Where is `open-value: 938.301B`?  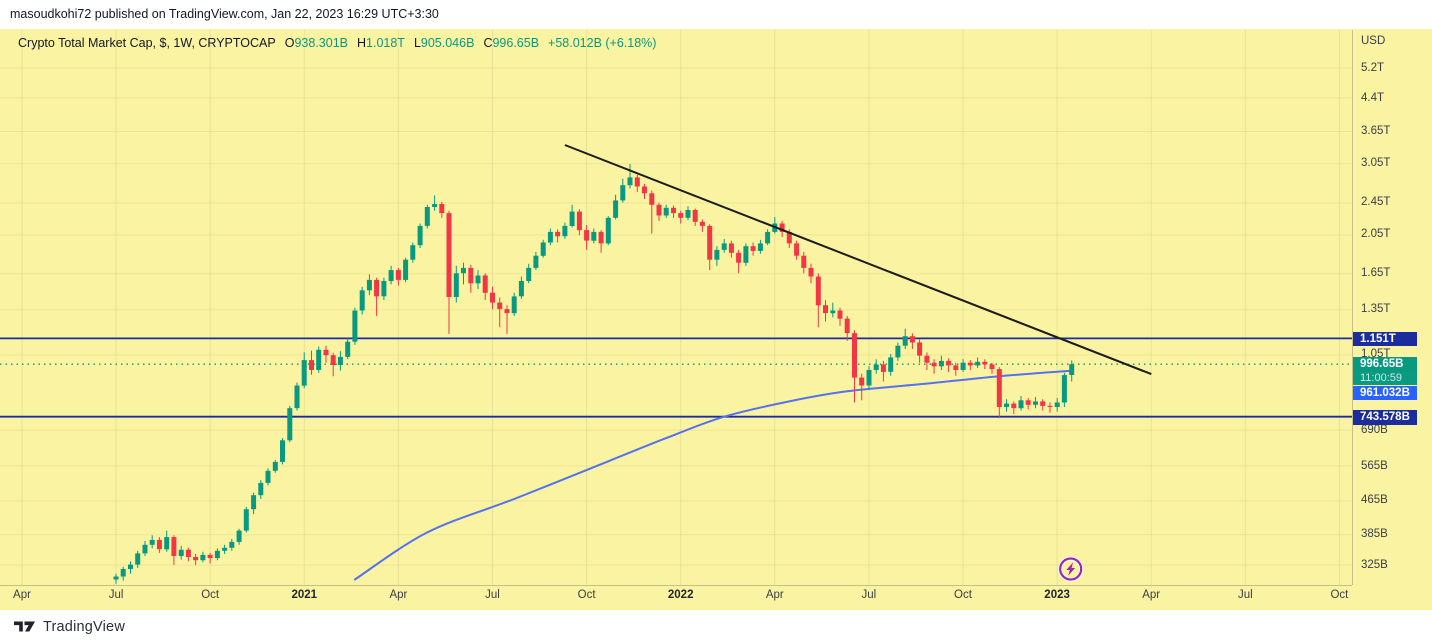 open-value: 938.301B is located at coordinates (321, 43).